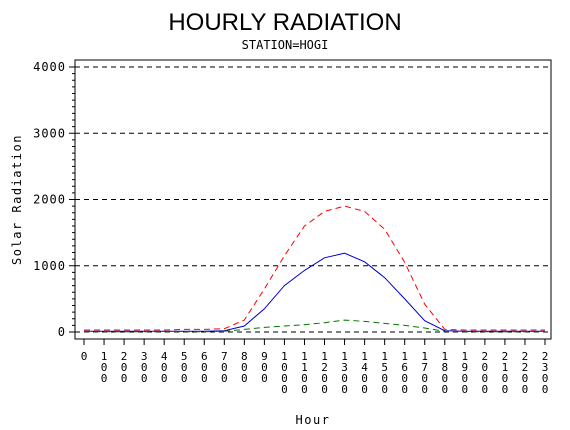 The height and width of the screenshot is (430, 570). Describe the element at coordinates (49, 200) in the screenshot. I see `y-tick-label: 2000` at that location.